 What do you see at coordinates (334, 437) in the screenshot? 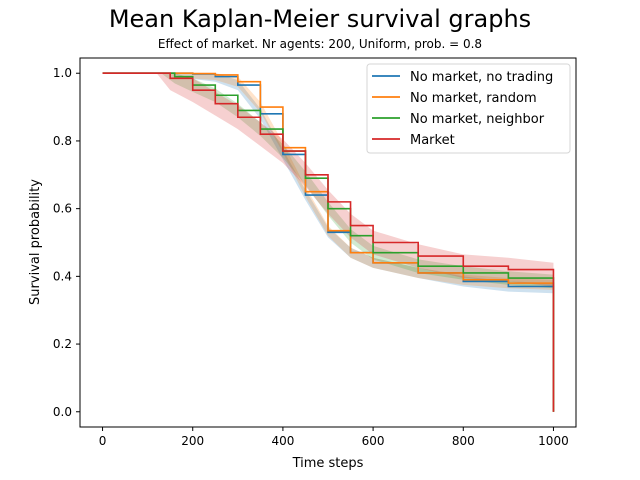
I see `x-axis-ticks: 0 200 400 600 800 1000` at bounding box center [334, 437].